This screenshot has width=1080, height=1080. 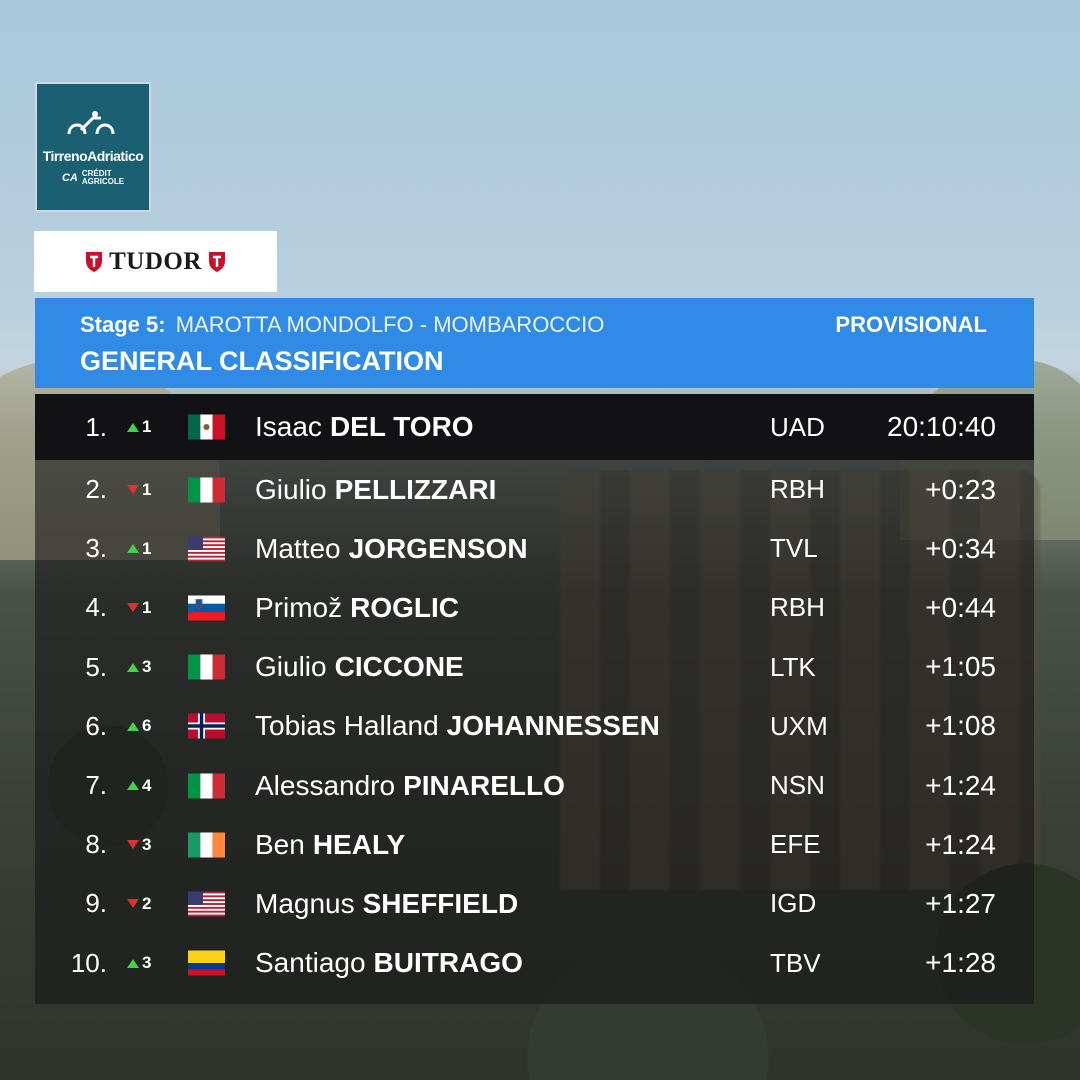 What do you see at coordinates (305, 903) in the screenshot?
I see `rider-first-name: Magnus` at bounding box center [305, 903].